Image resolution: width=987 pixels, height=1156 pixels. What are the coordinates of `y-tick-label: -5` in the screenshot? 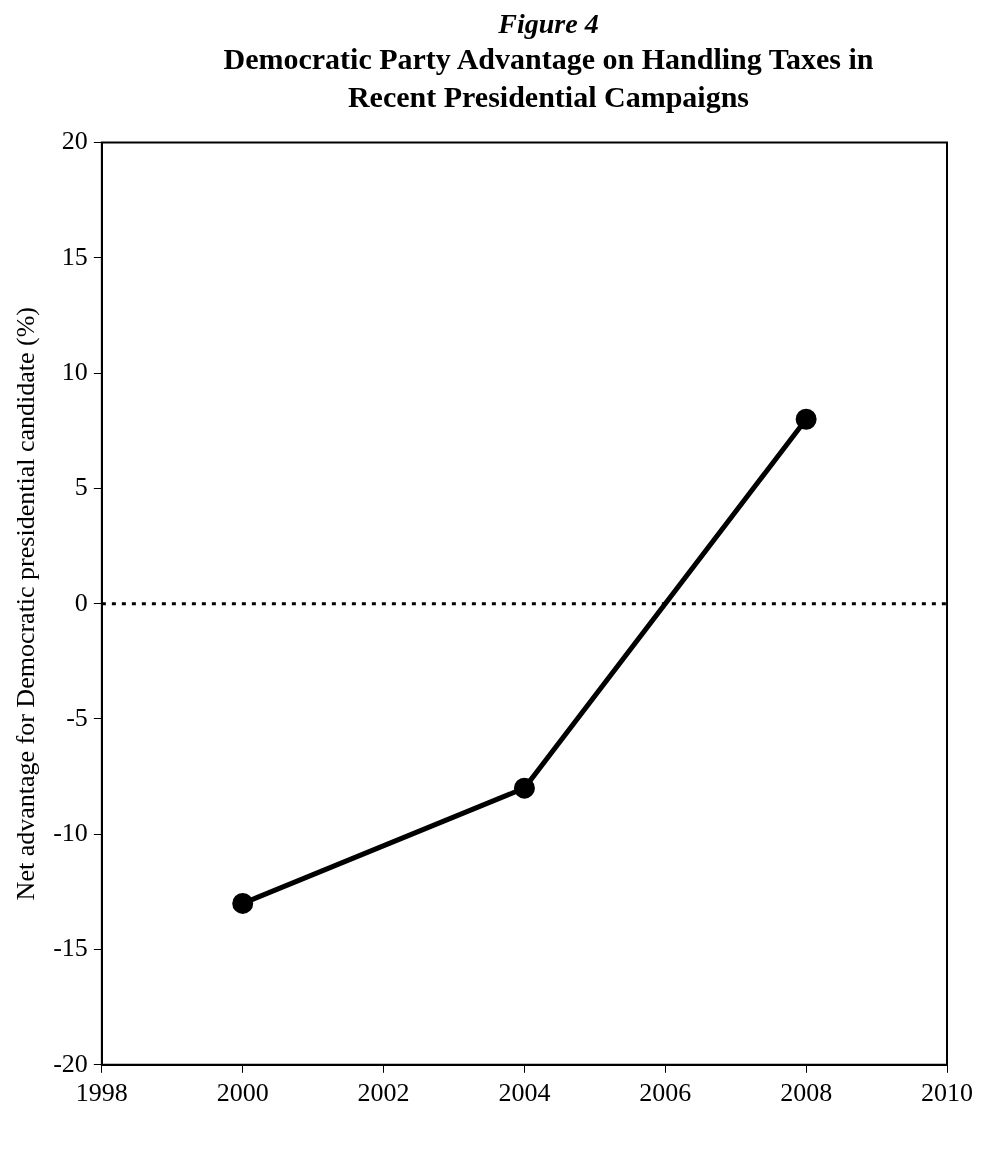 It's located at (77, 717).